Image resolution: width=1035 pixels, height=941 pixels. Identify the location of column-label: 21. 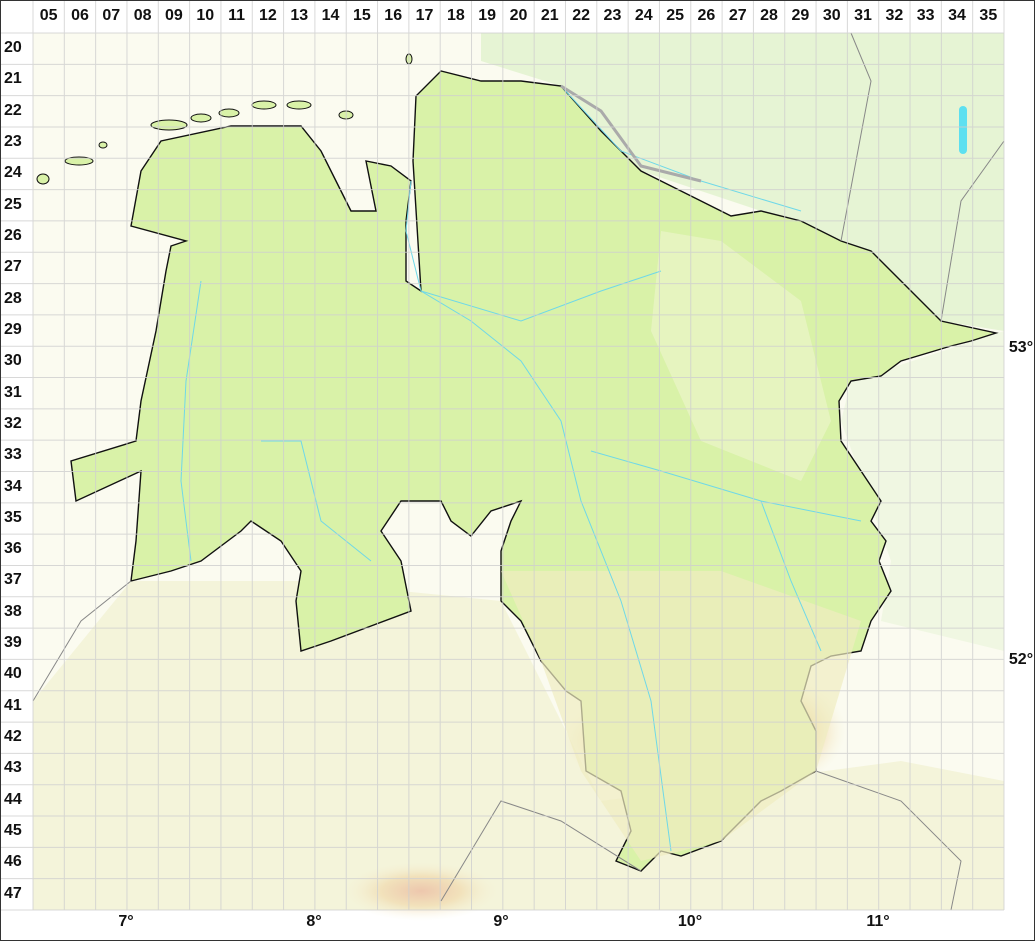
(549, 15).